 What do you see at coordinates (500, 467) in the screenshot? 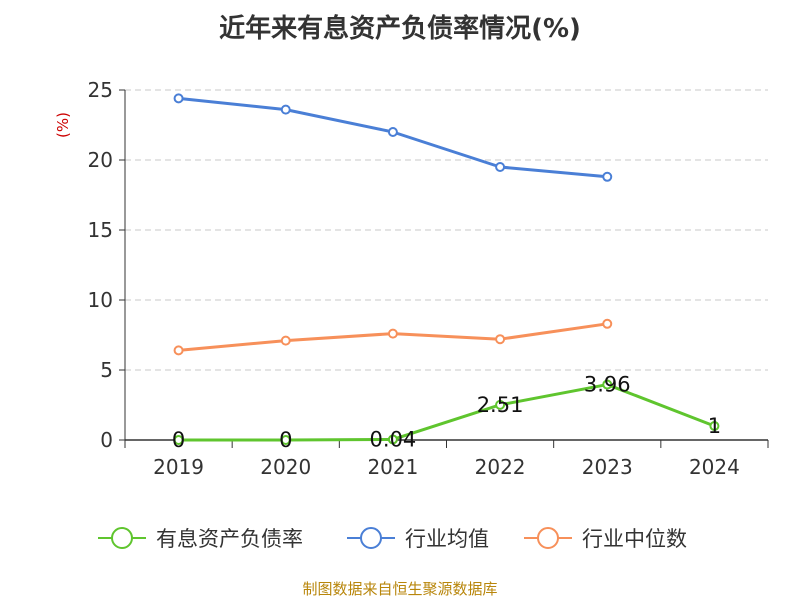
I see `x-tick-label-2022: 2022` at bounding box center [500, 467].